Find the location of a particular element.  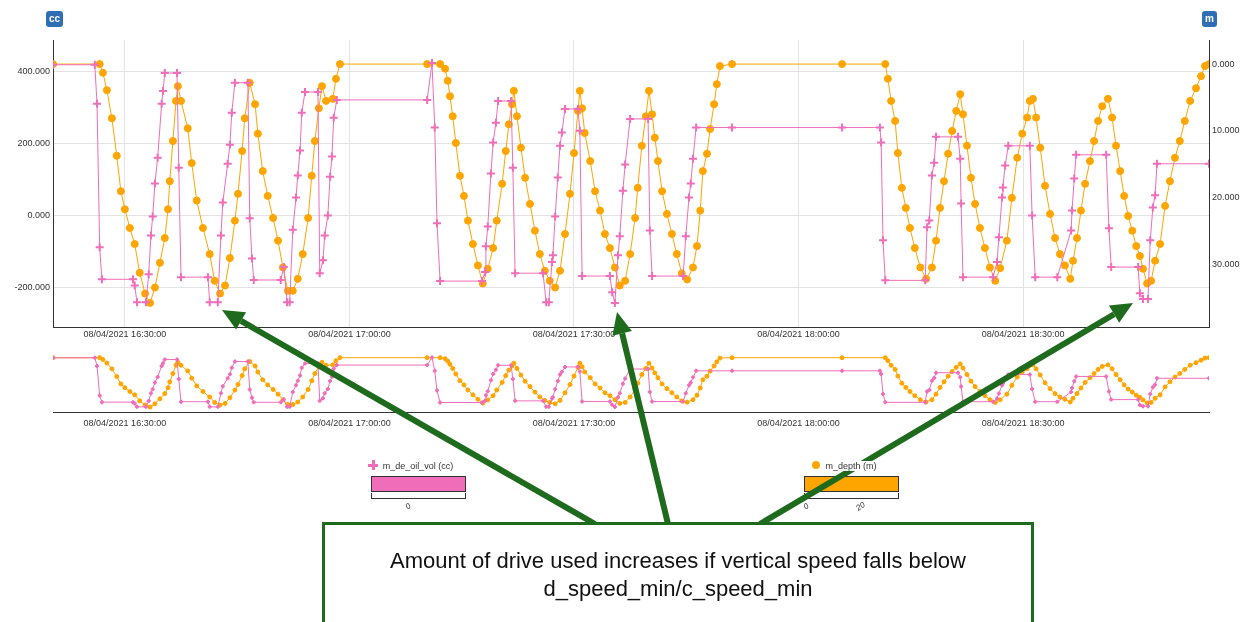

legend-label: m_depth (m) is located at coordinates (851, 466).